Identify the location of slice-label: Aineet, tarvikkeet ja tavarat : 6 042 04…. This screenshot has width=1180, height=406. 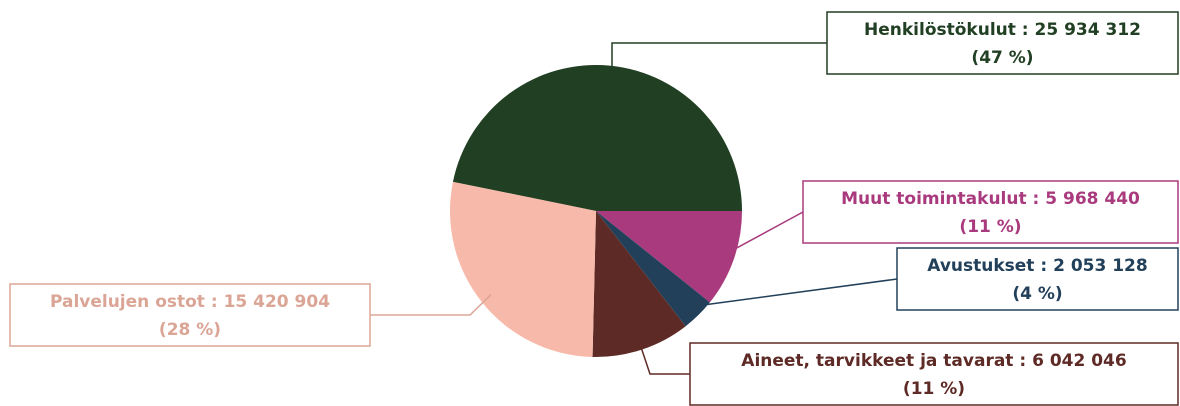
(933, 361).